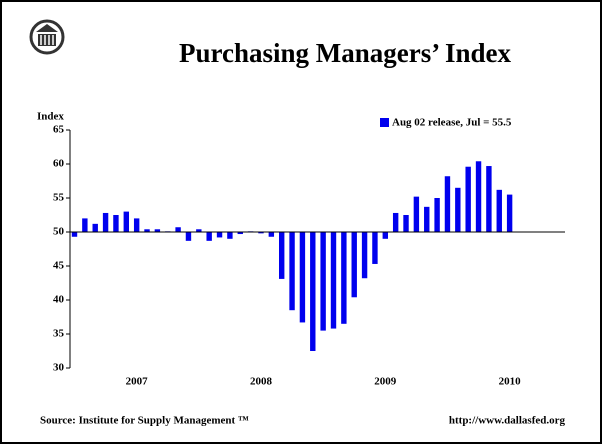 The height and width of the screenshot is (444, 602). Describe the element at coordinates (59, 334) in the screenshot. I see `y-tick-label: 35` at that location.